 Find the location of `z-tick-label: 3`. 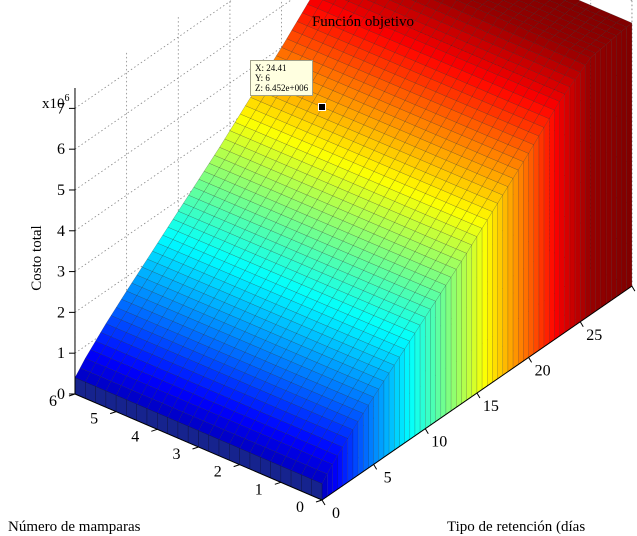

z-tick-label: 3 is located at coordinates (61, 272).